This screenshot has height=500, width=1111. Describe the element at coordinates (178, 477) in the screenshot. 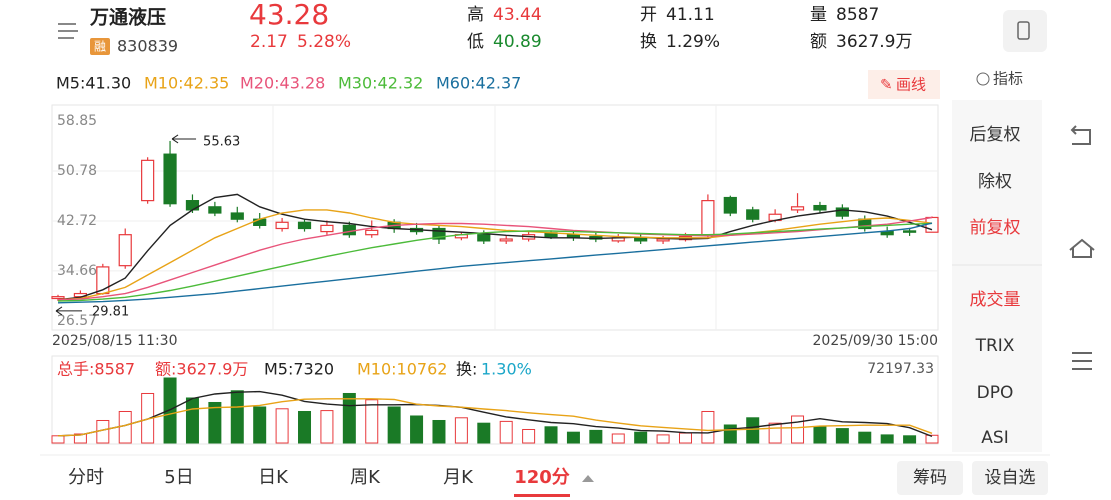

I see `tab: 5日` at that location.